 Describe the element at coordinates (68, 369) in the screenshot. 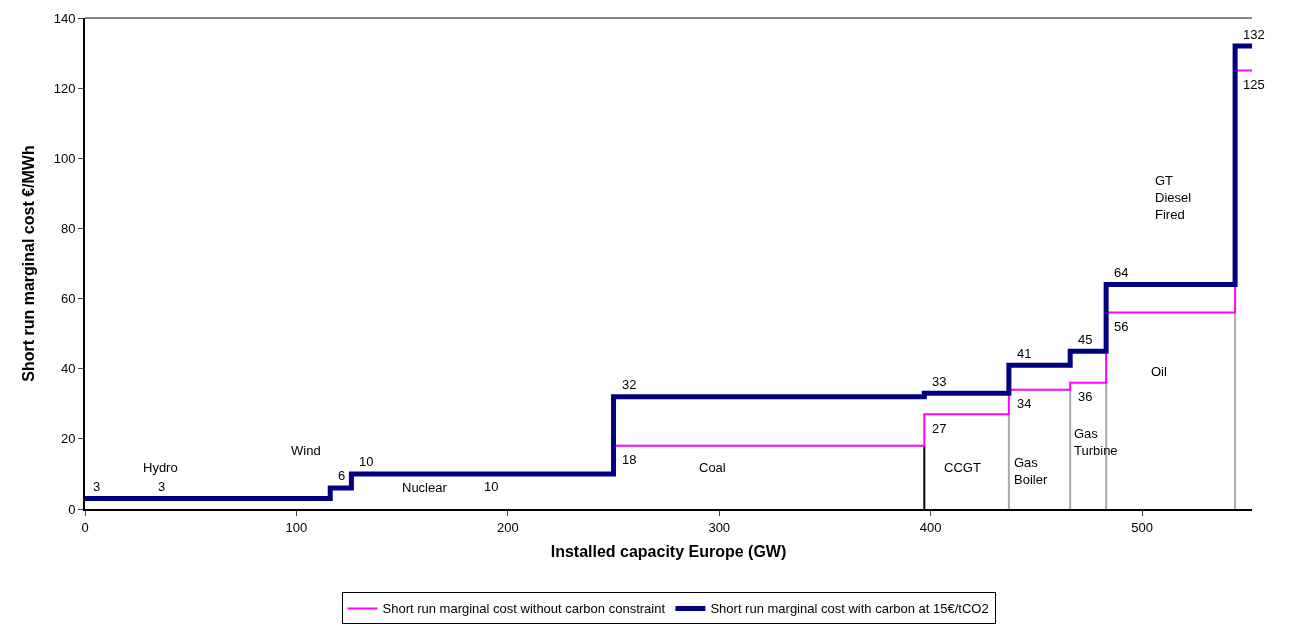

I see `y-tick-label: 40` at that location.